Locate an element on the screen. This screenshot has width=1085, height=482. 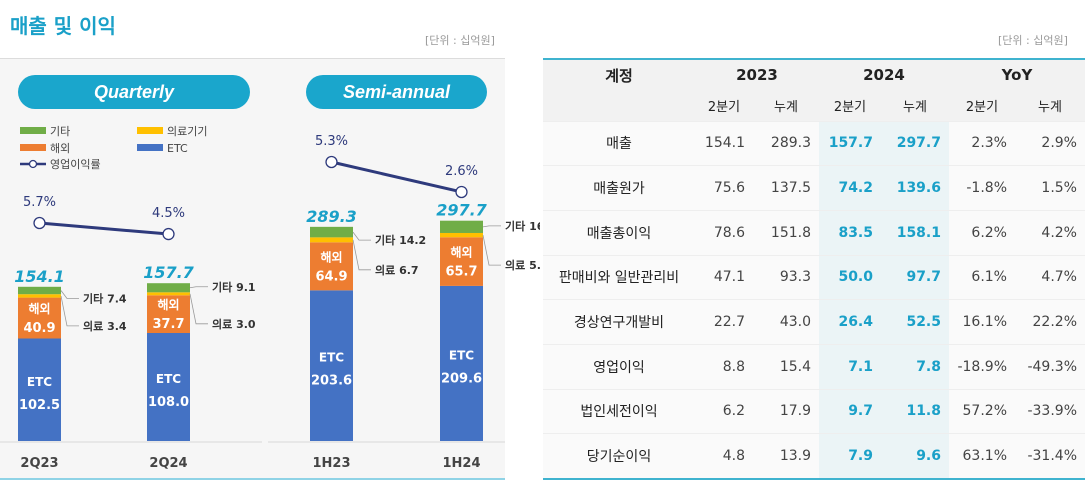
table-cell: 7.1 is located at coordinates (850, 366).